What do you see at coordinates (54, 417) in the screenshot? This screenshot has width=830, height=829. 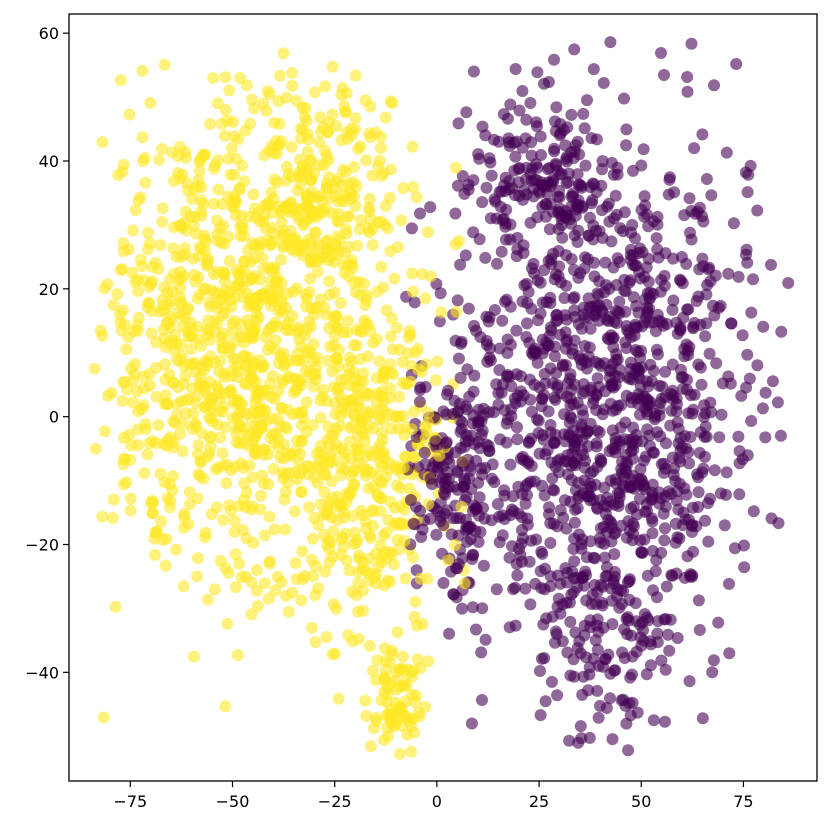 I see `y-tick-label: 0` at bounding box center [54, 417].